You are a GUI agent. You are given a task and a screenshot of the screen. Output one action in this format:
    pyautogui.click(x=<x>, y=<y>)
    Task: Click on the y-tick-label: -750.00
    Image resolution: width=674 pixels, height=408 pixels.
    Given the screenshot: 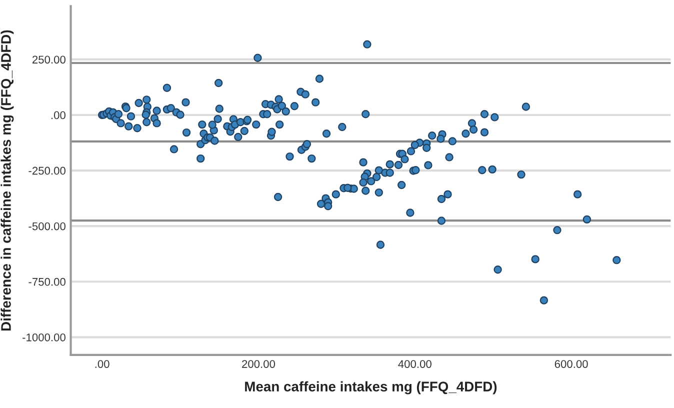 What is the action you would take?
    pyautogui.click(x=47, y=282)
    